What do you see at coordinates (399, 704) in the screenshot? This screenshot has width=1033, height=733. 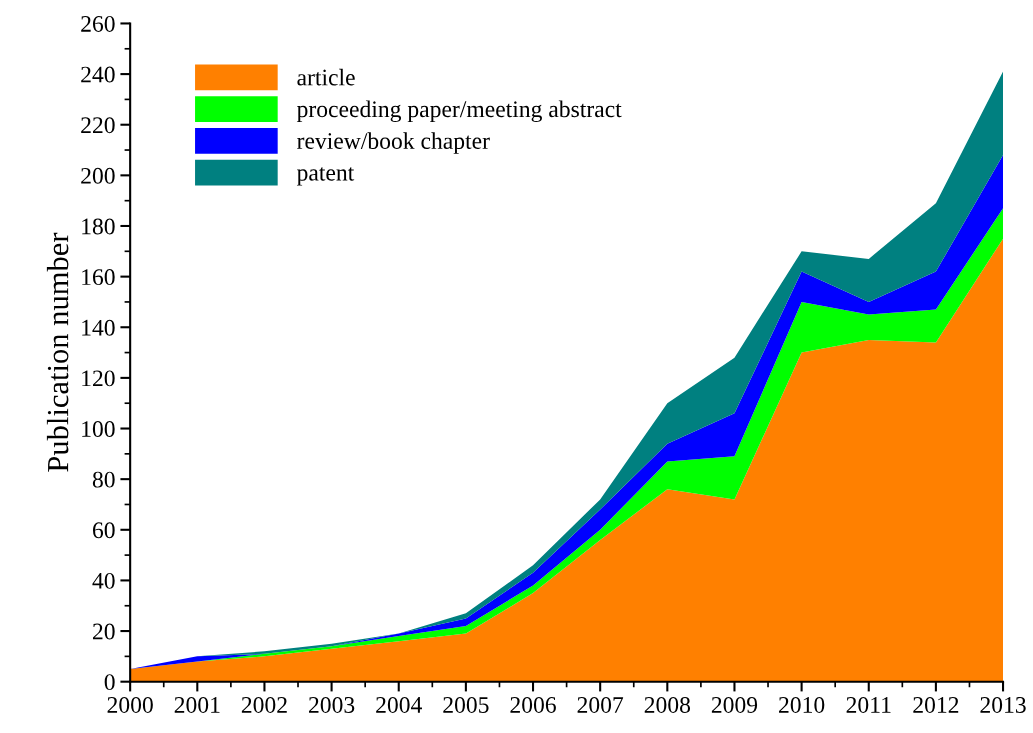 I see `x-tick-label: 2004` at bounding box center [399, 704].